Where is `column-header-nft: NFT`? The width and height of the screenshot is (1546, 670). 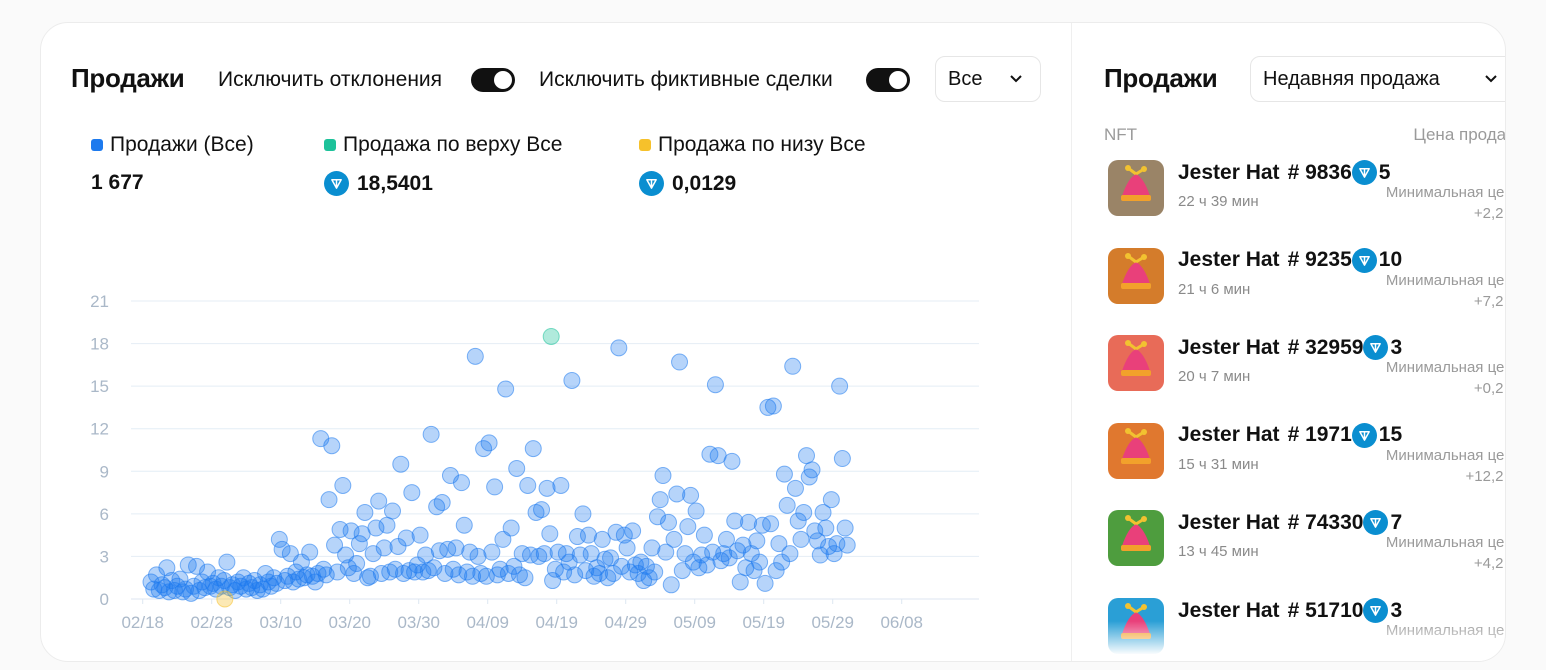 column-header-nft: NFT is located at coordinates (1121, 134).